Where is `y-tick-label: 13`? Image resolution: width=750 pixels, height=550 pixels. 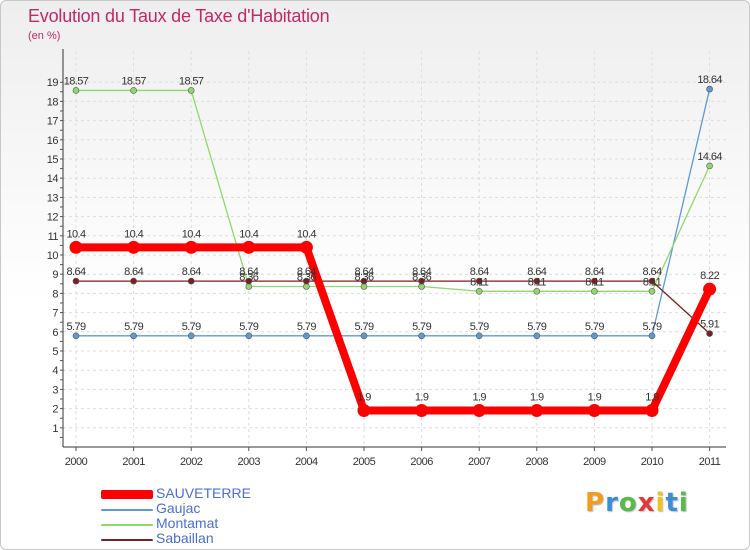
y-tick-label: 13 is located at coordinates (53, 198).